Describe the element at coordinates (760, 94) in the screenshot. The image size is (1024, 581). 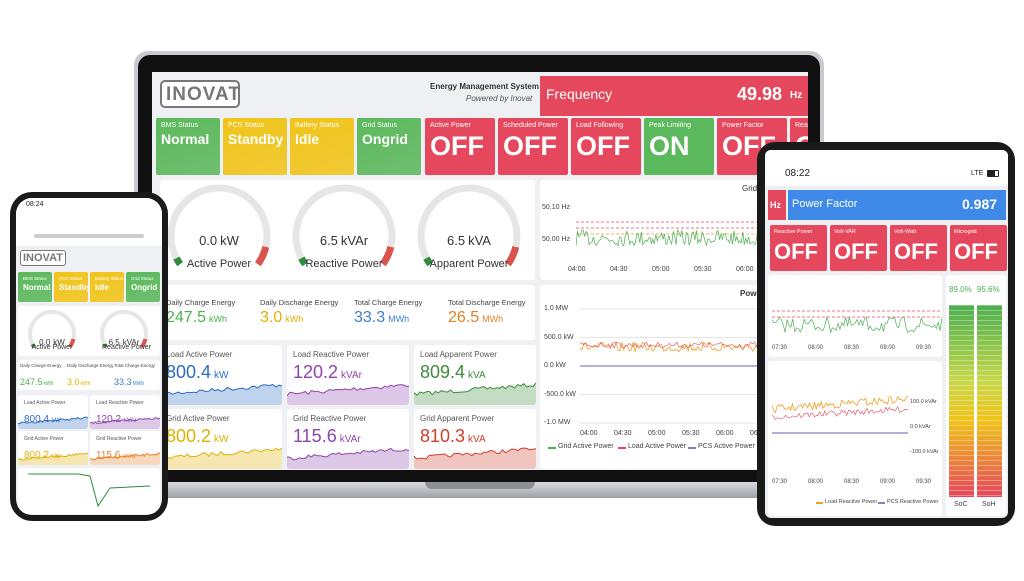
I see `frequency-value: 49.98` at that location.